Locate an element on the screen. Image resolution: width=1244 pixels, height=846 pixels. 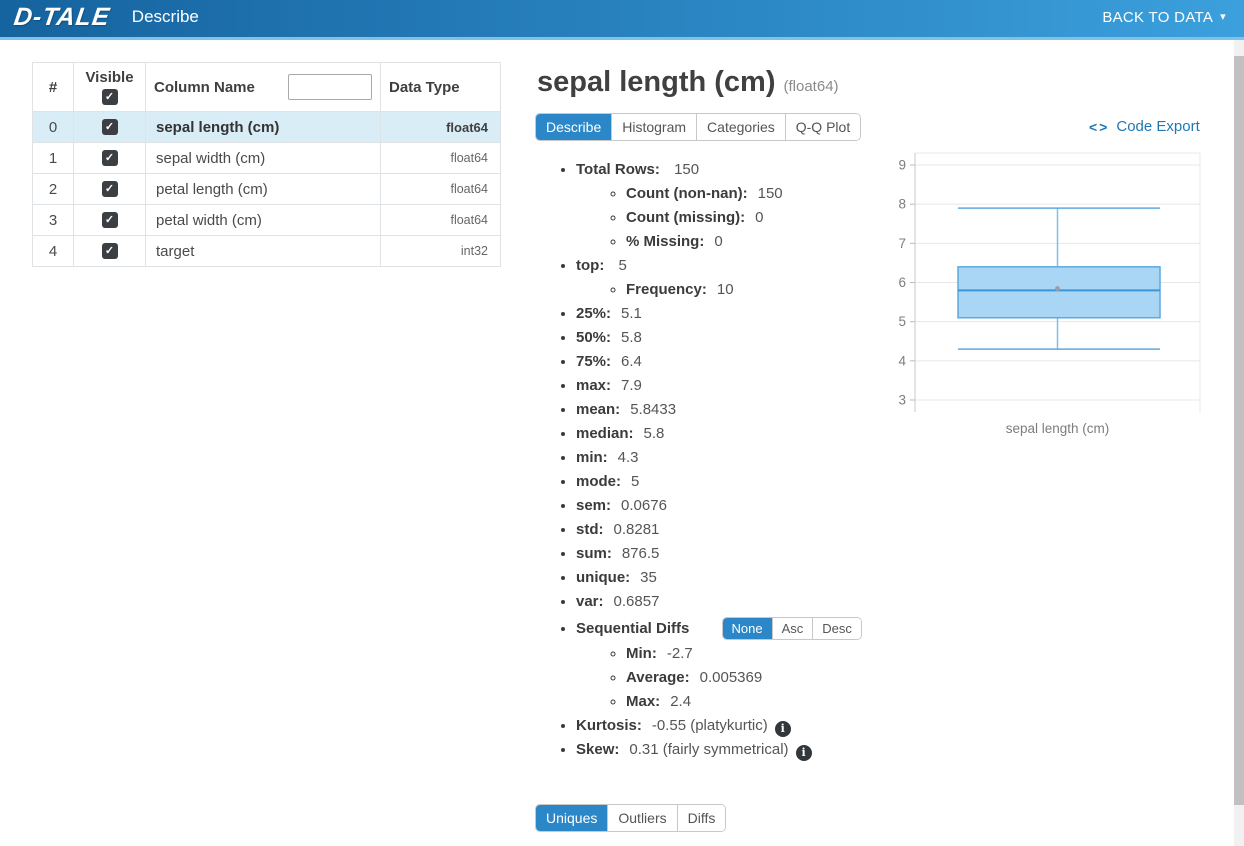
column-name-filter-input is located at coordinates (330, 87).